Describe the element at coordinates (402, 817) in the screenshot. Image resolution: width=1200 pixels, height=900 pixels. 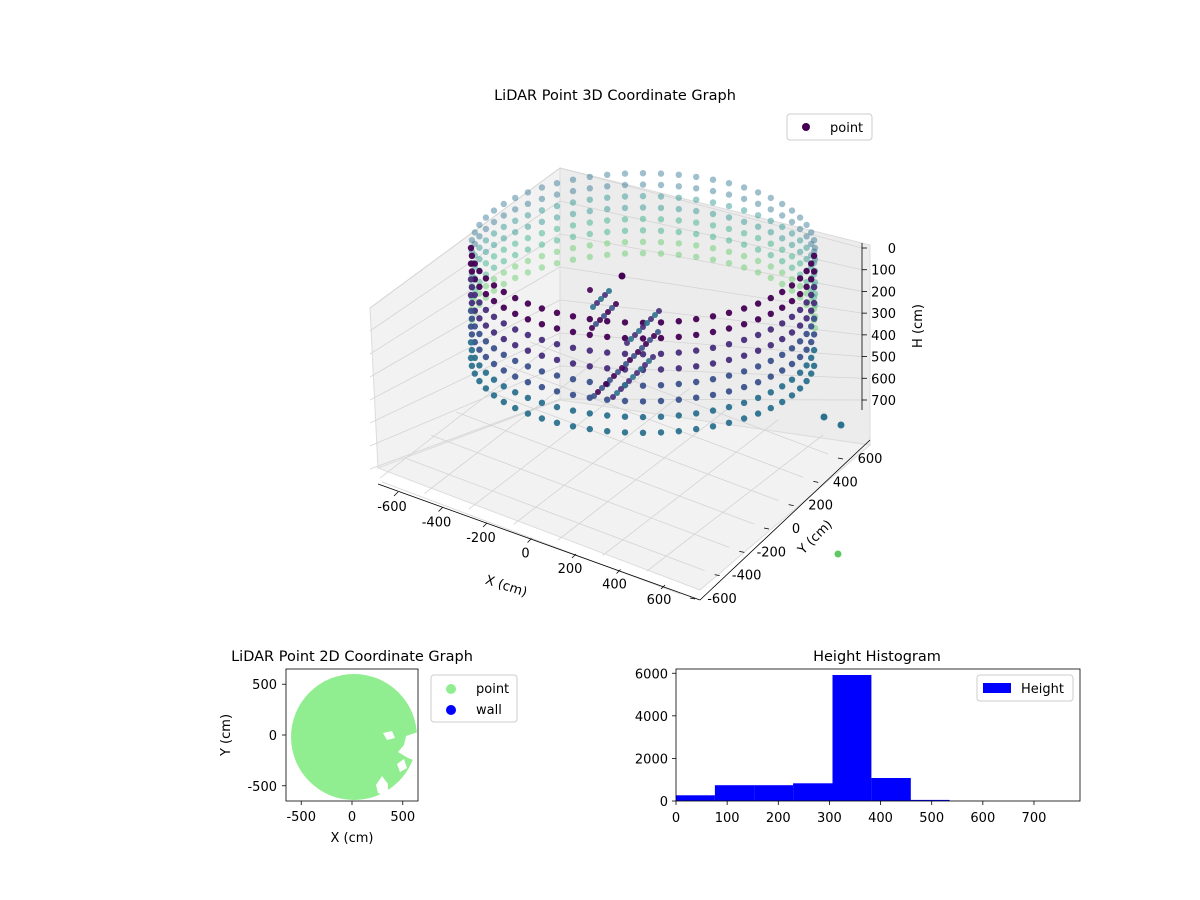
I see `x-tick-label-2d: 500` at that location.